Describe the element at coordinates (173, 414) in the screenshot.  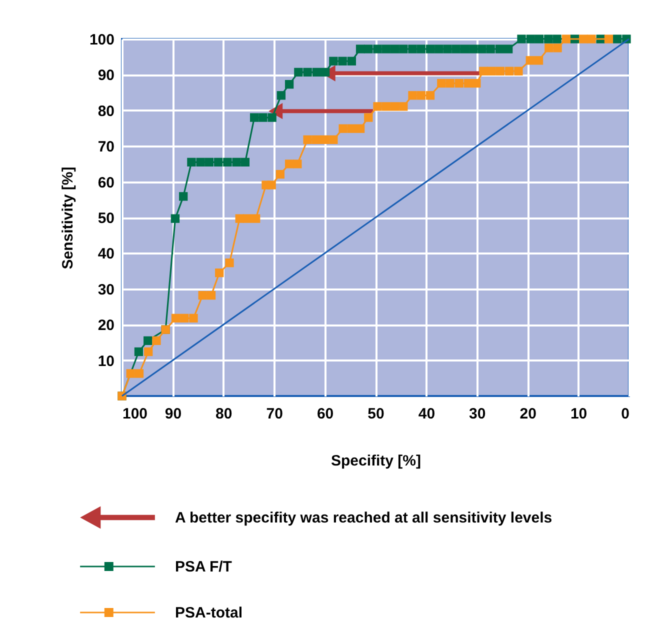
I see `x-tick-label: 90` at that location.